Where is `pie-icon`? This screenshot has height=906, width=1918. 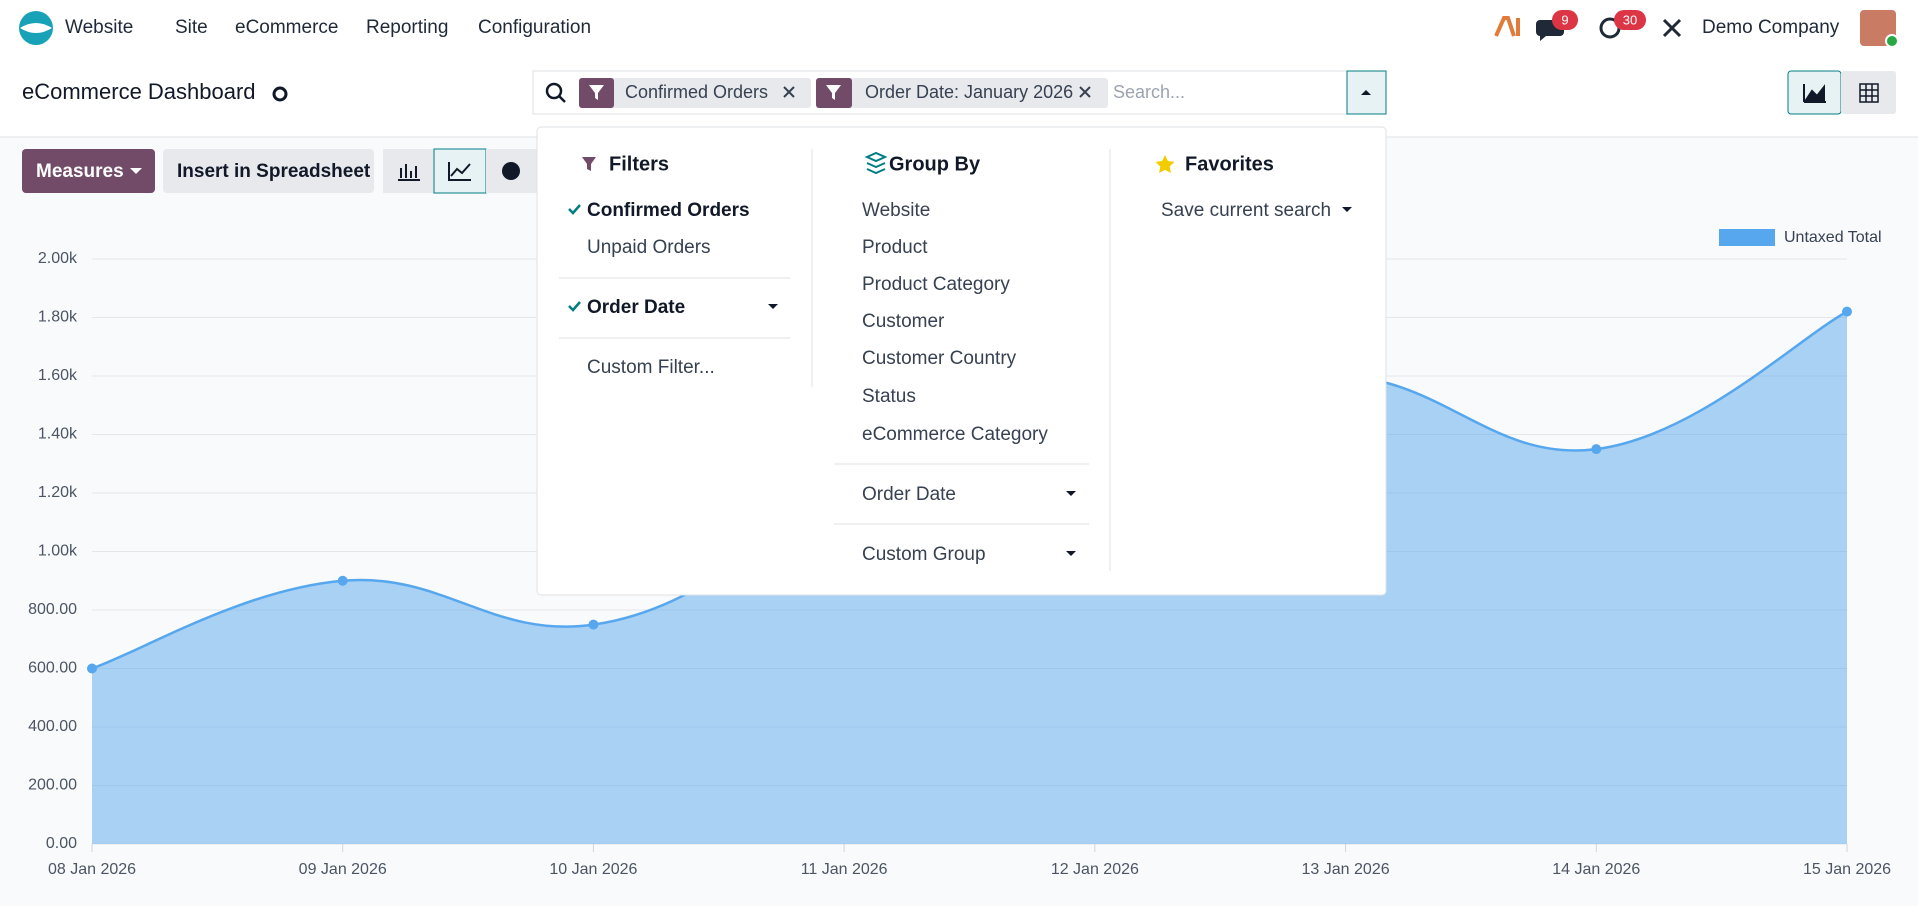
pie-icon is located at coordinates (511, 171).